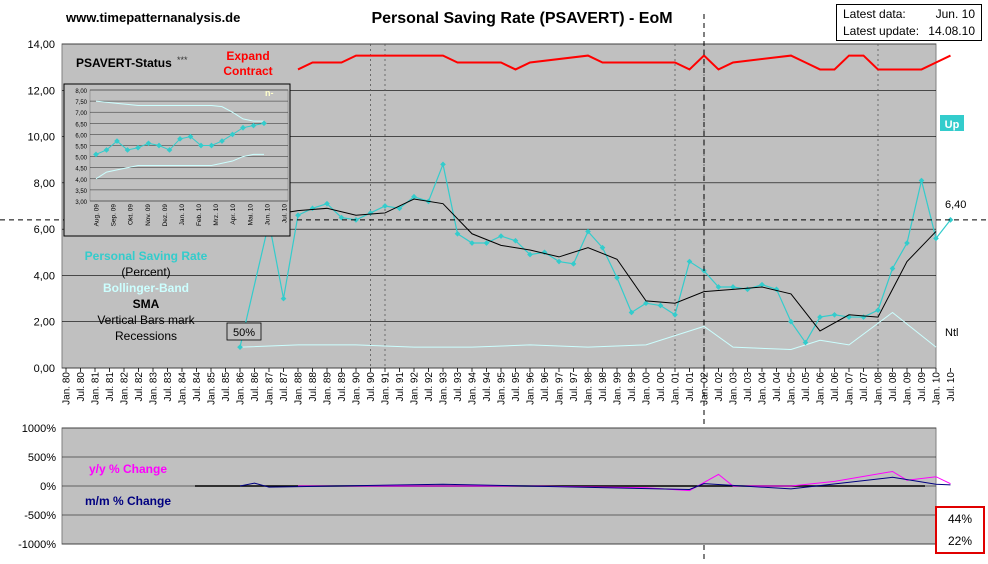 Image resolution: width=988 pixels, height=564 pixels. Describe the element at coordinates (603, 387) in the screenshot. I see `x-tick-label: Jul. 98` at that location.